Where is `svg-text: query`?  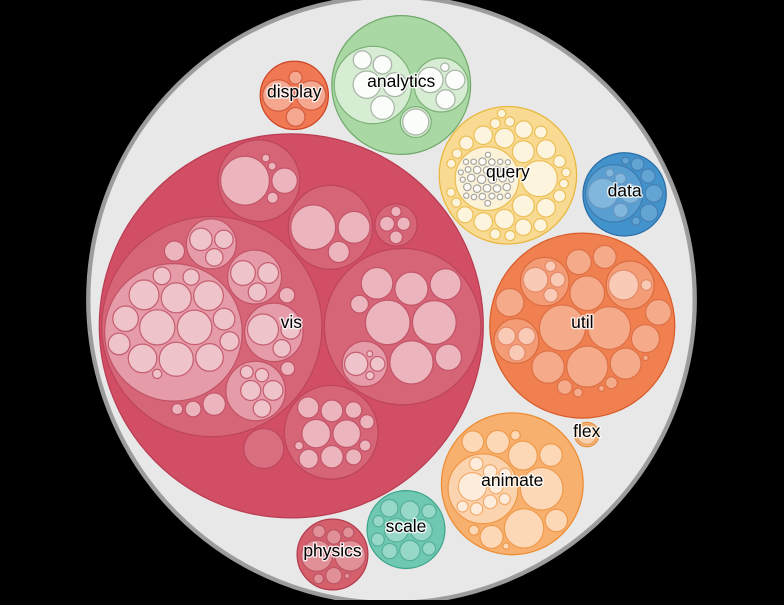 svg-text: query is located at coordinates (508, 171).